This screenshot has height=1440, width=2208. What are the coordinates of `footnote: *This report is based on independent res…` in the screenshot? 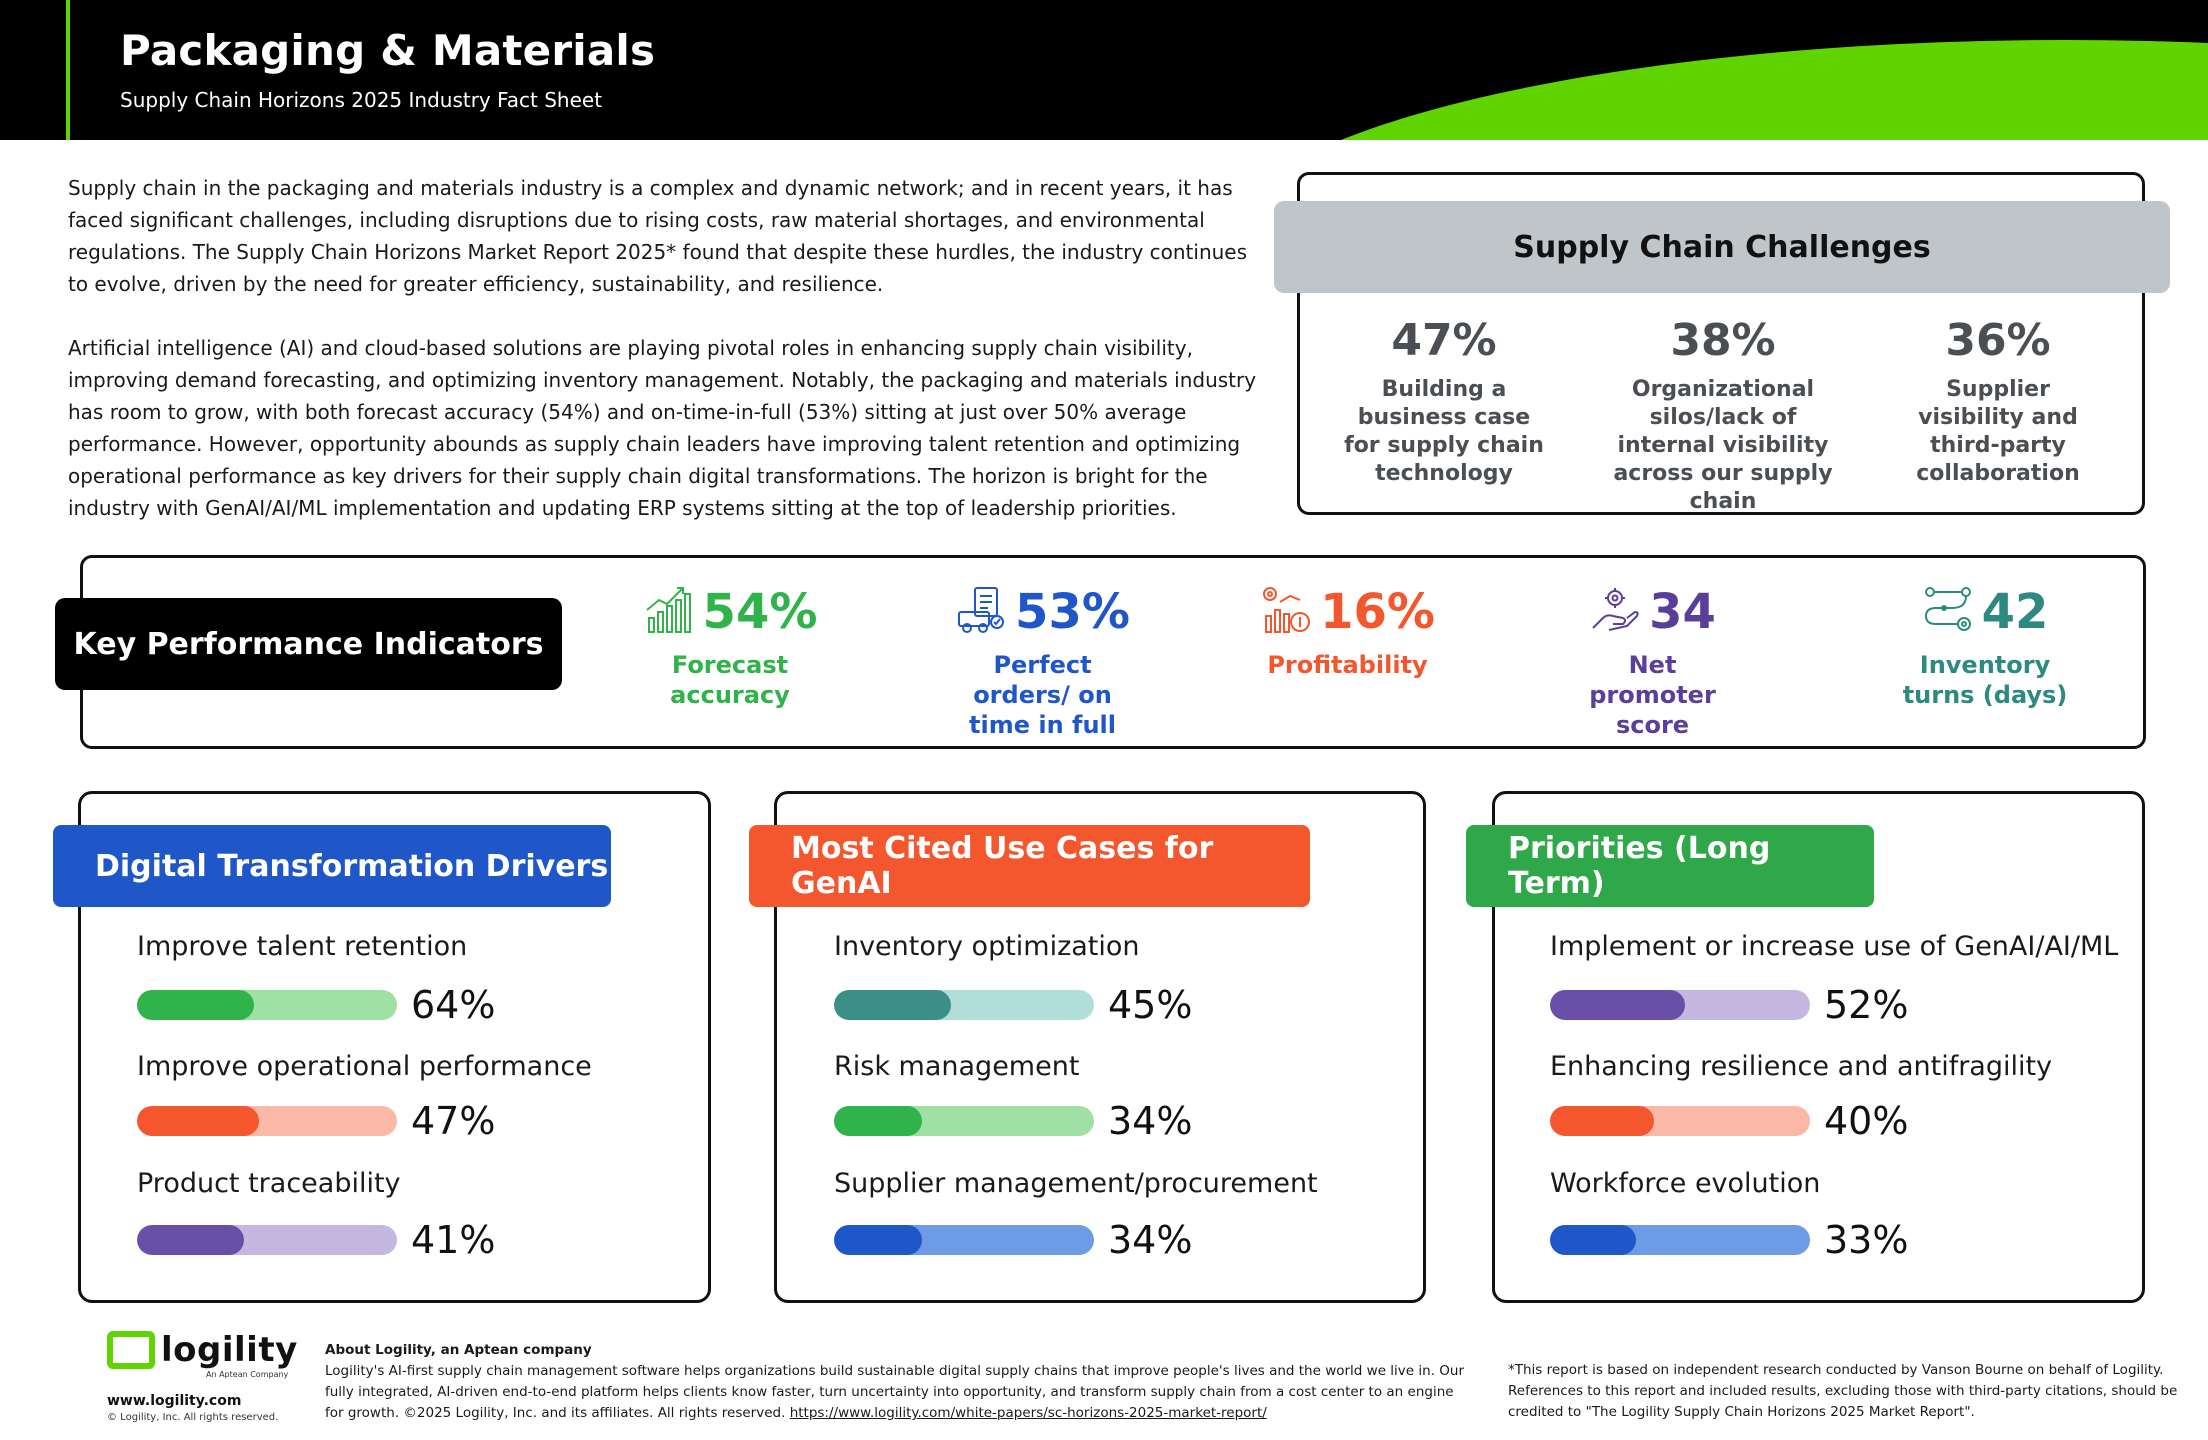 It's located at (1843, 1391).